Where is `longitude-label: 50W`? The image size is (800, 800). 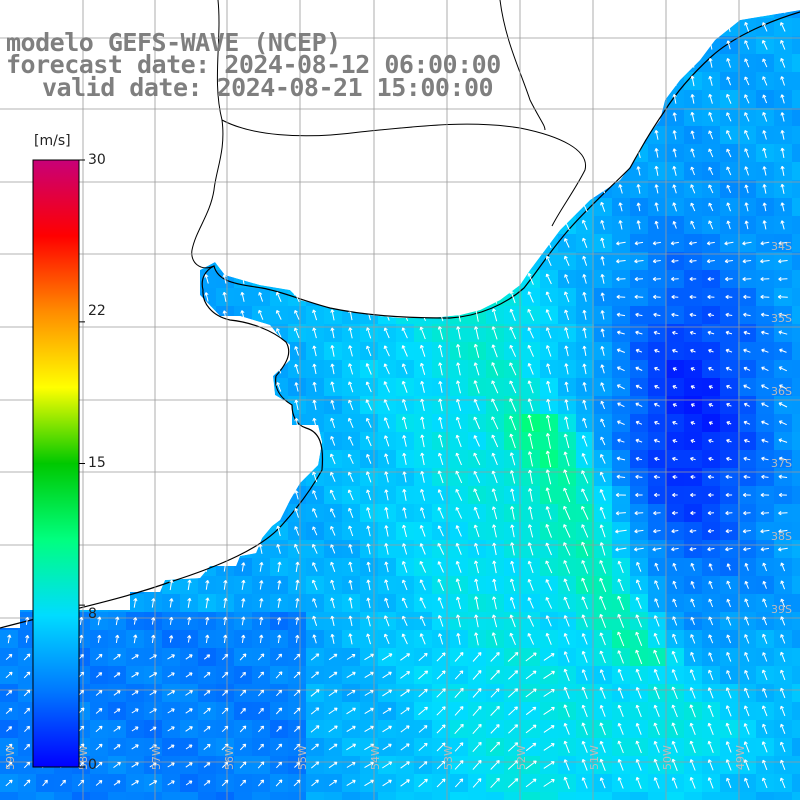 longitude-label: 50W is located at coordinates (667, 757).